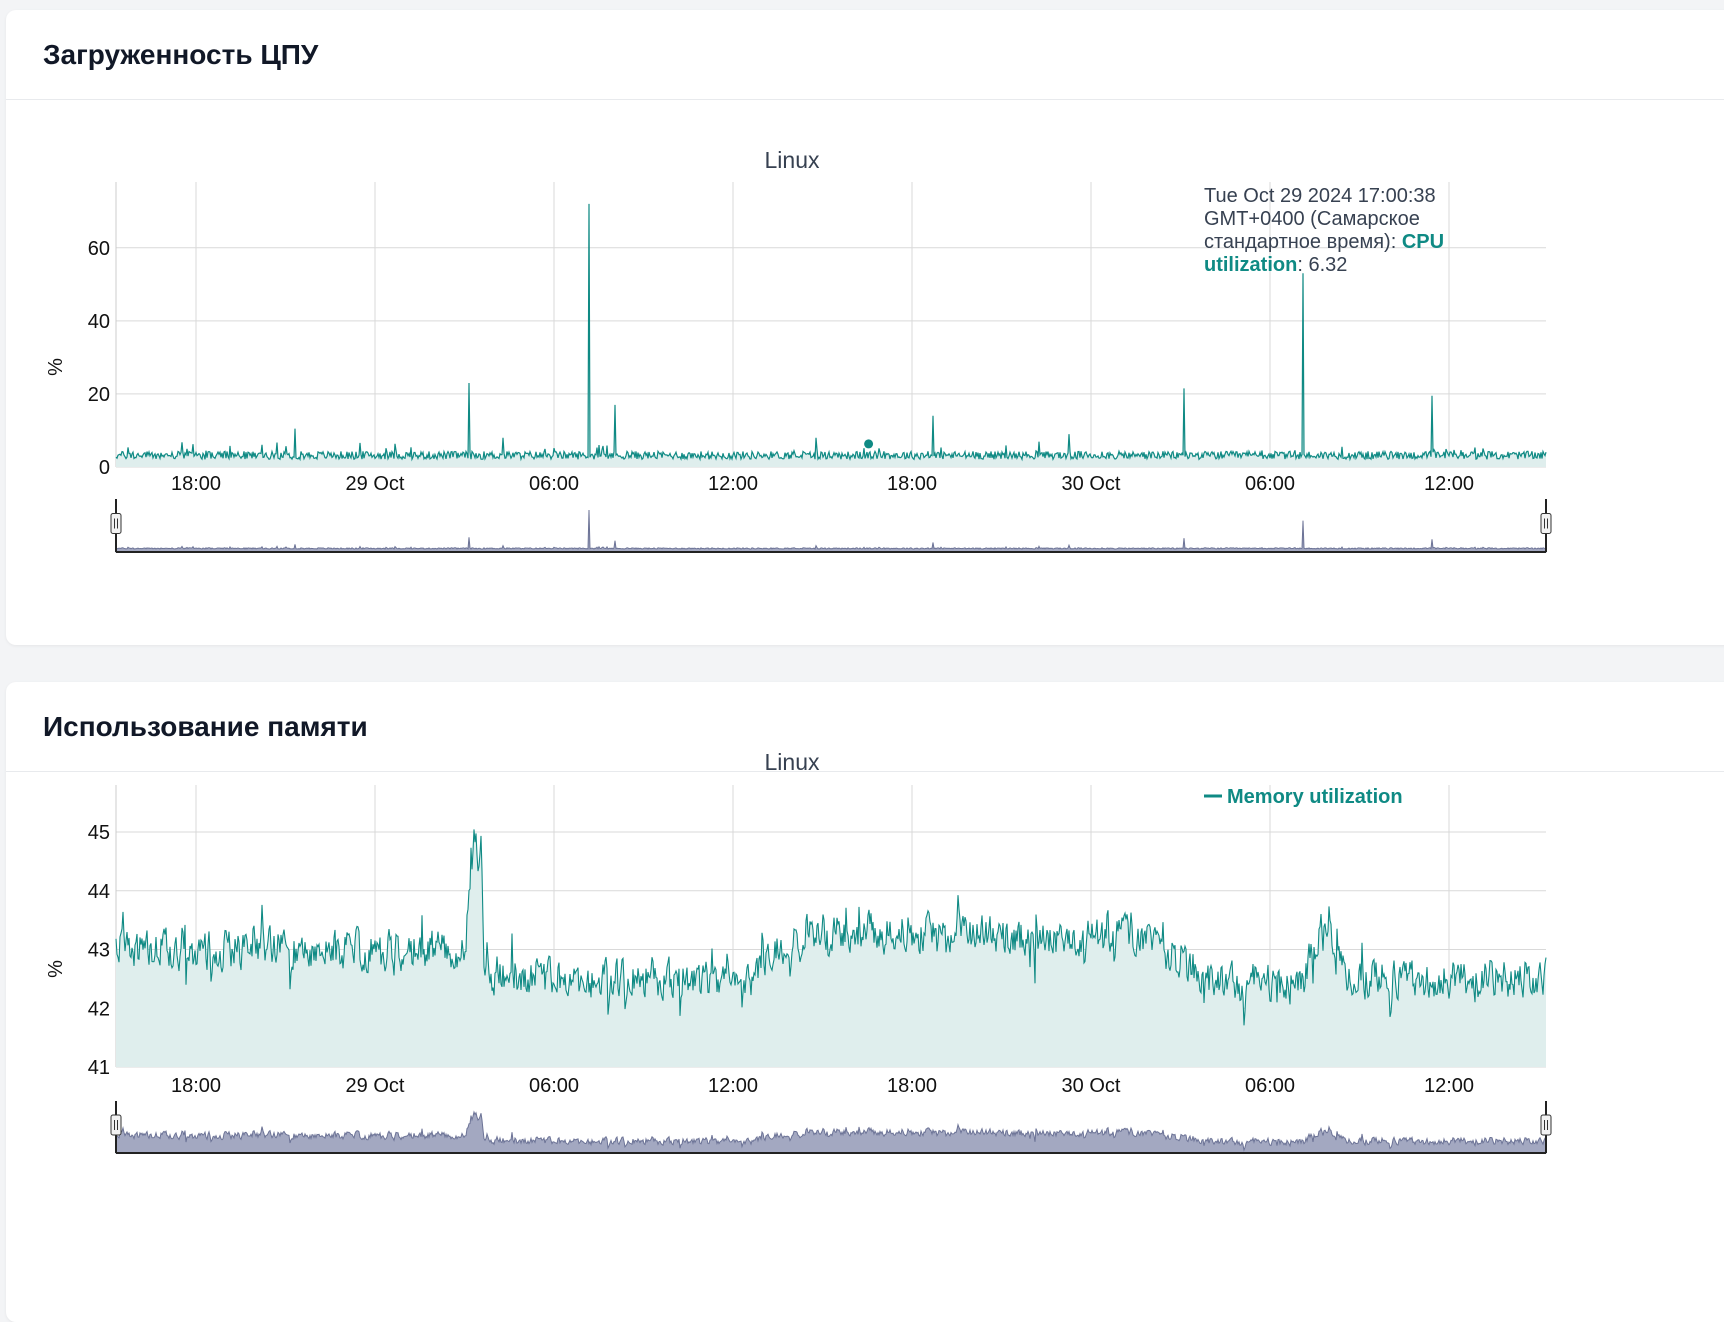  Describe the element at coordinates (1312, 219) in the screenshot. I see `cpu-tooltip-timezone: GMT+0400 (Самарское` at that location.